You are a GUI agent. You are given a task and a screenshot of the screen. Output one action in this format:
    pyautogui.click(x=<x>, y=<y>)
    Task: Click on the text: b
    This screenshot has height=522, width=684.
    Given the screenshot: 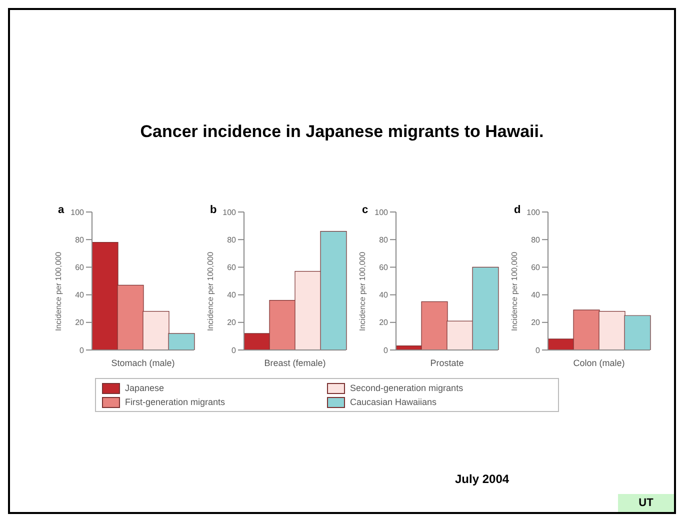 What is the action you would take?
    pyautogui.click(x=213, y=210)
    